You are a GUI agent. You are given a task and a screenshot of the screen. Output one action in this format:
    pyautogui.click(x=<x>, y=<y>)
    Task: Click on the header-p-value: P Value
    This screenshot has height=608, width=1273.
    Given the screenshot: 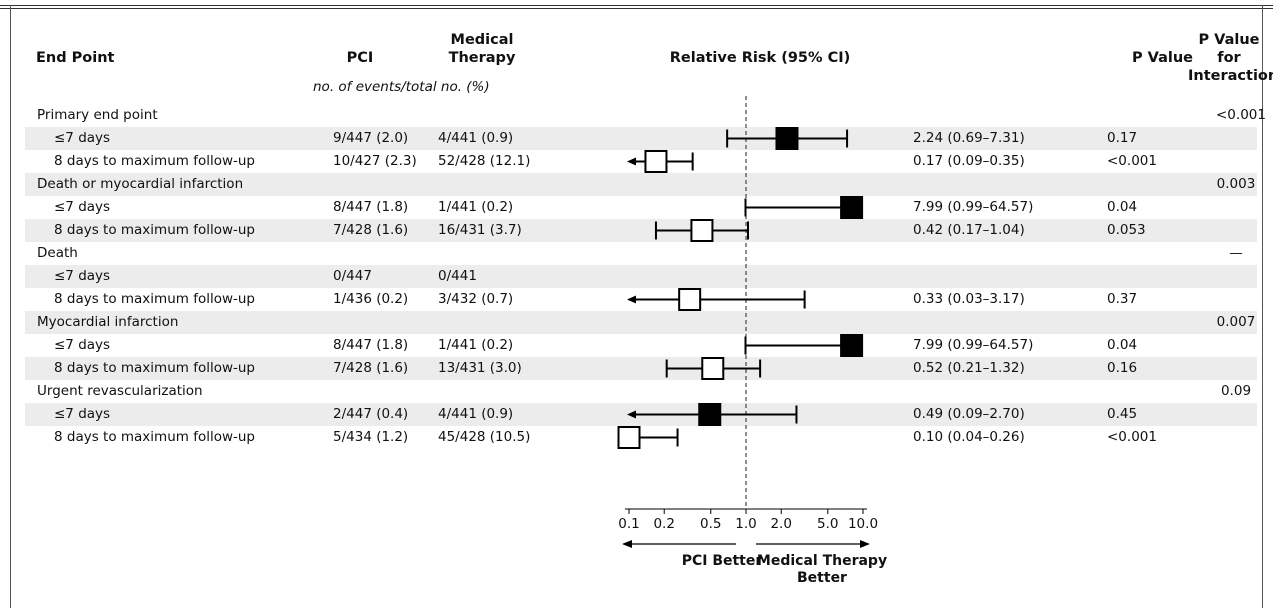 What is the action you would take?
    pyautogui.click(x=1163, y=58)
    